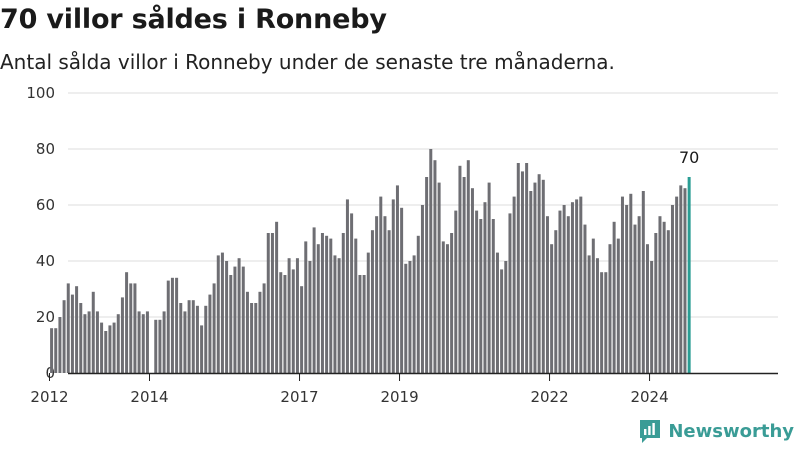 The height and width of the screenshot is (450, 800). What do you see at coordinates (649, 397) in the screenshot?
I see `x-tick-label: 2024` at bounding box center [649, 397].